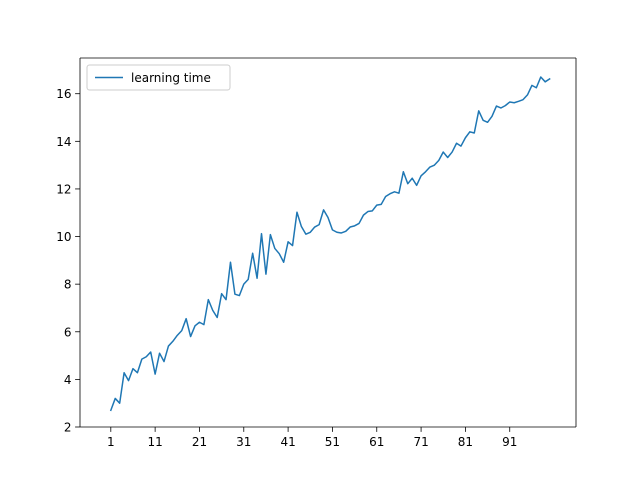 The height and width of the screenshot is (480, 640). Describe the element at coordinates (63, 237) in the screenshot. I see `y-tick-label: 10` at that location.